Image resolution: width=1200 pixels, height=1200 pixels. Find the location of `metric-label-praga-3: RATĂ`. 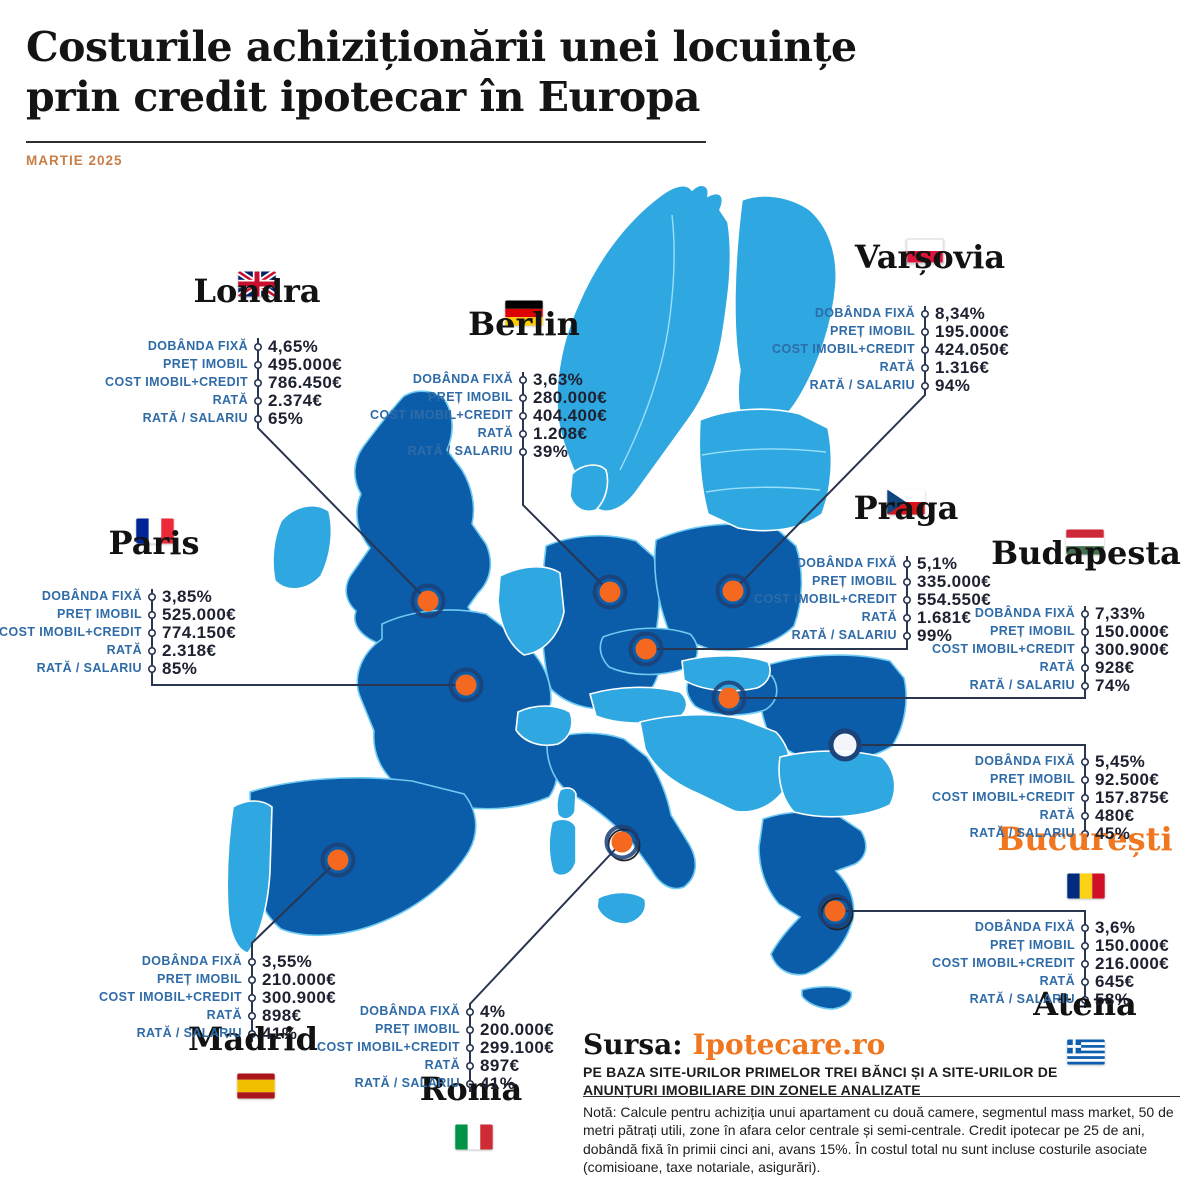

metric-label-praga-3: RATĂ is located at coordinates (879, 617).